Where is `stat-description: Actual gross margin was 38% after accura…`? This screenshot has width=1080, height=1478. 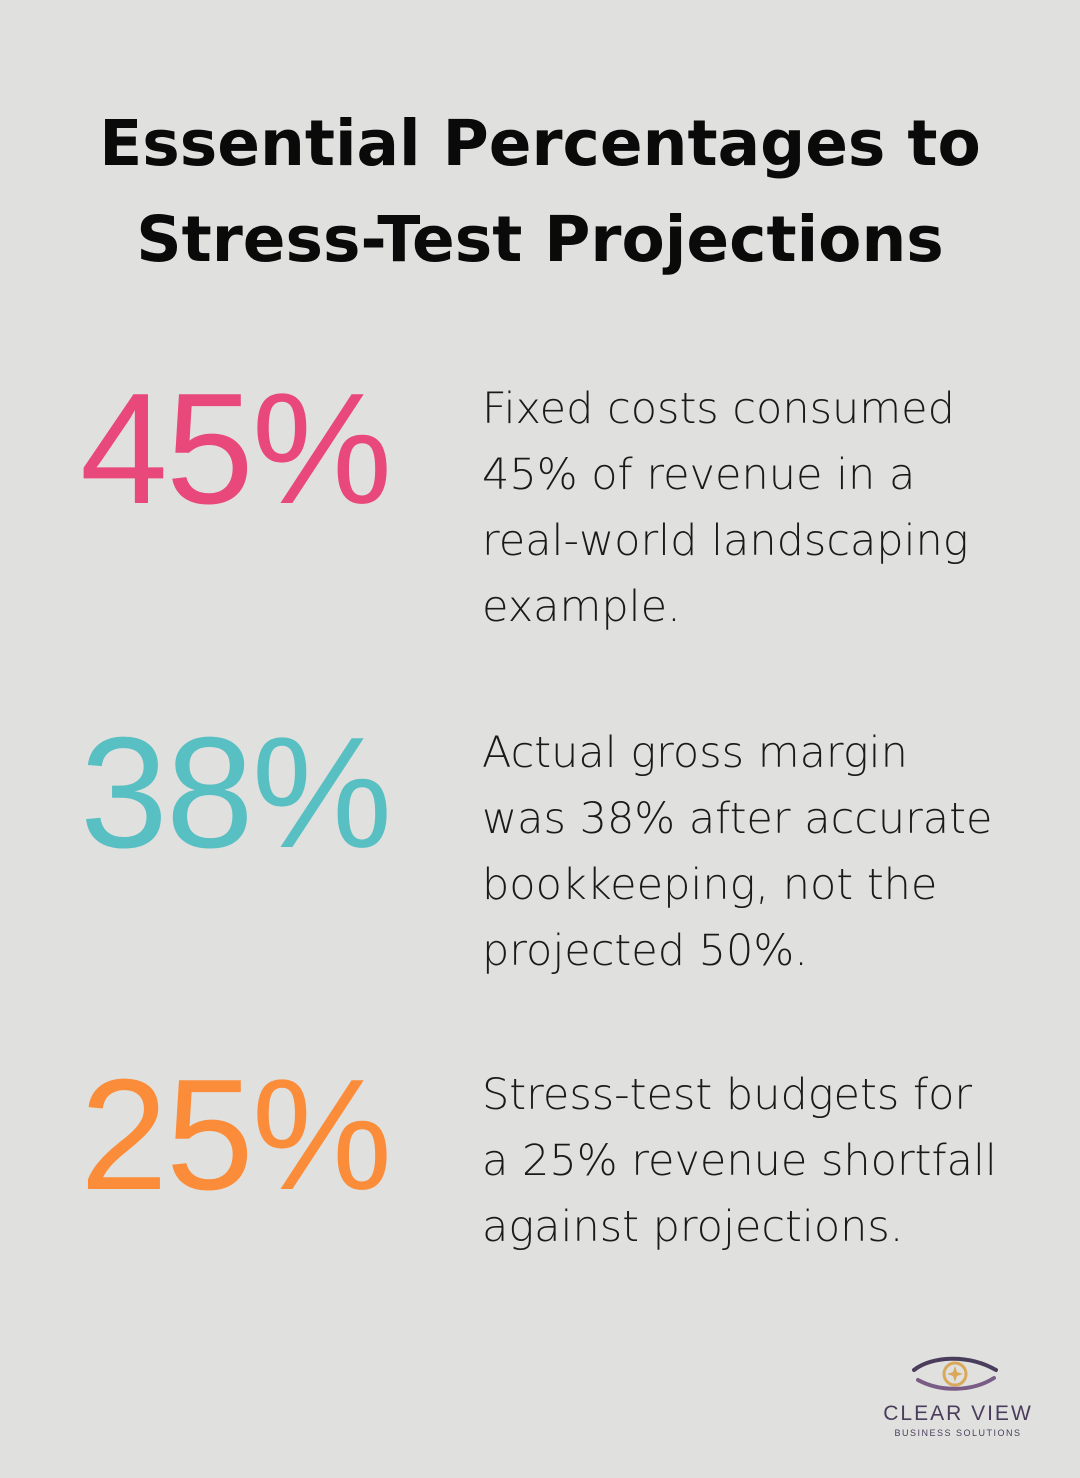 stat-description: Actual gross margin was 38% after accura… is located at coordinates (762, 852).